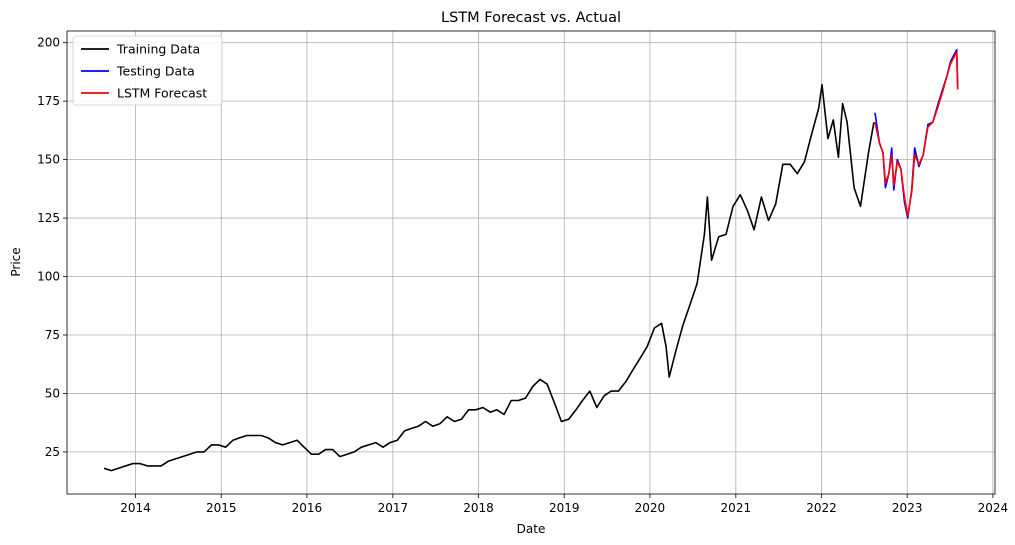 Image resolution: width=1015 pixels, height=545 pixels. Describe the element at coordinates (52, 335) in the screenshot. I see `y-tick-label: 75` at that location.